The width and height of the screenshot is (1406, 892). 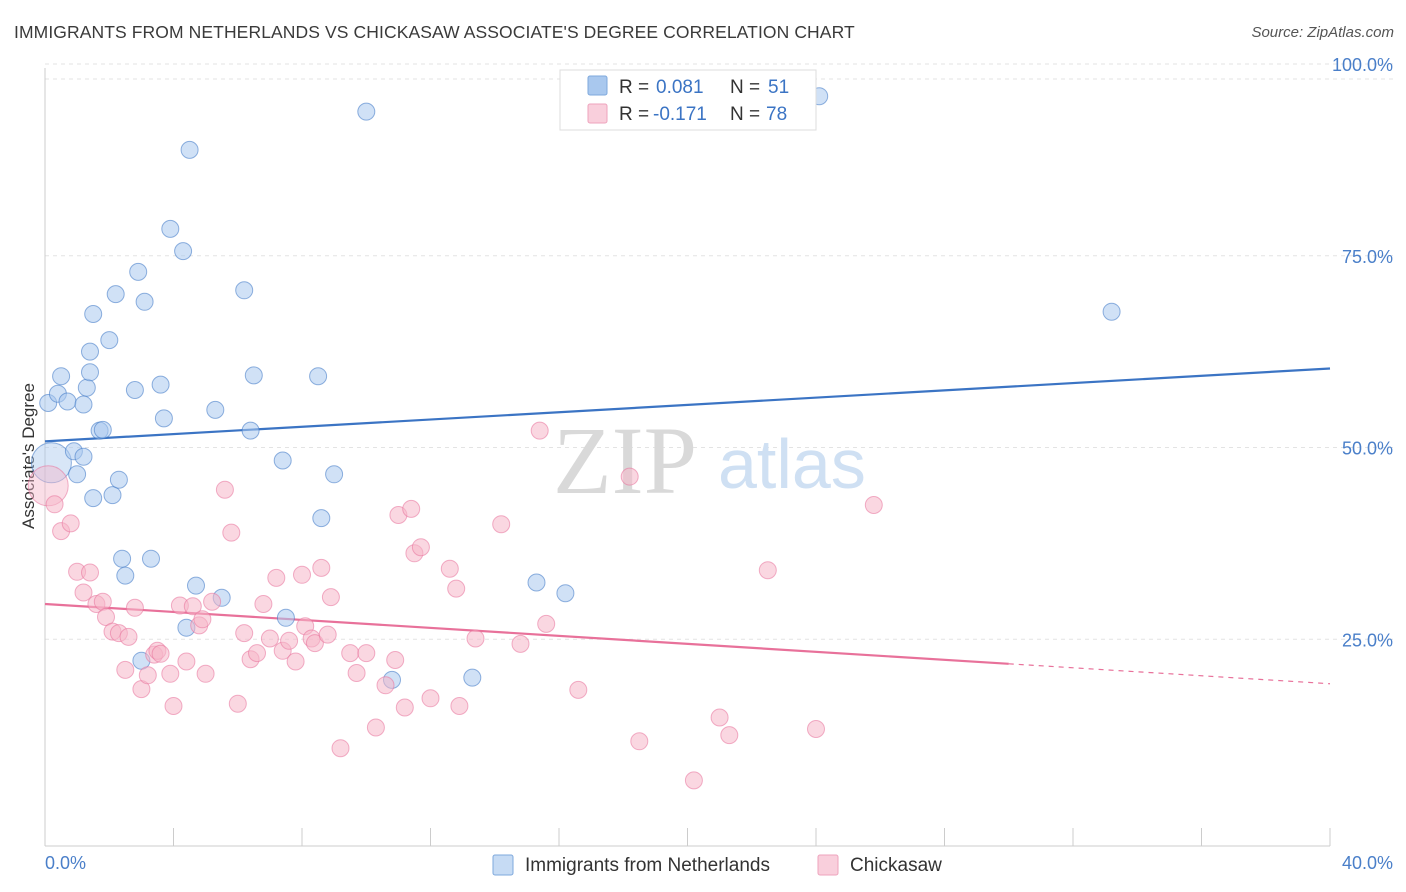 What do you see at coordinates (680, 87) in the screenshot?
I see `legend-r-value-blue: 0.081` at bounding box center [680, 87].